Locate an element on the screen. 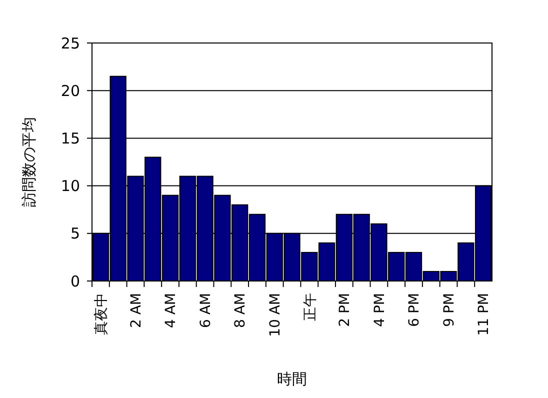 This screenshot has height=398, width=548. y-axis-title: 訪問数の平均 is located at coordinates (29, 162).